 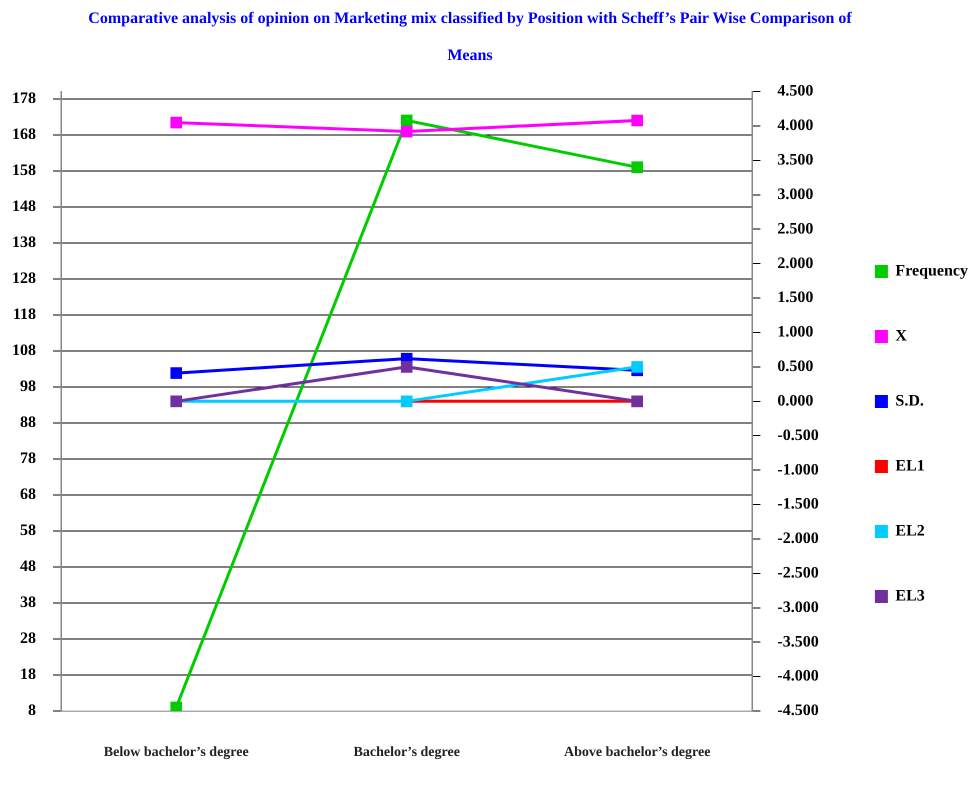 What do you see at coordinates (901, 336) in the screenshot?
I see `legend-label: X` at bounding box center [901, 336].